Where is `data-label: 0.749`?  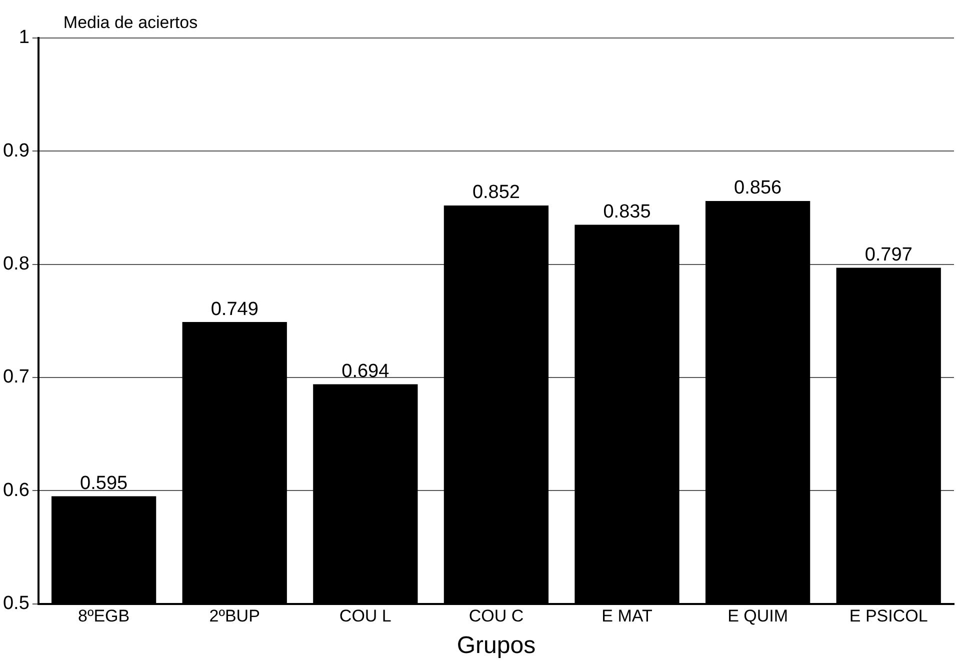 data-label: 0.749 is located at coordinates (234, 309).